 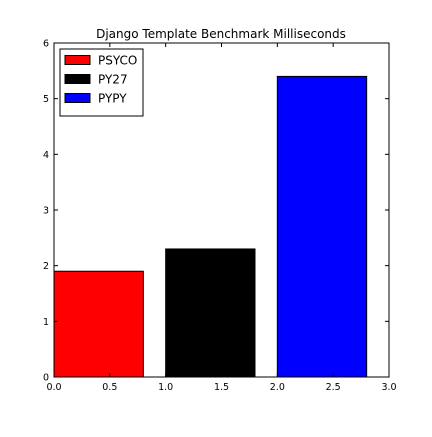 I want to click on y-tick-label: 4, so click(x=46, y=155).